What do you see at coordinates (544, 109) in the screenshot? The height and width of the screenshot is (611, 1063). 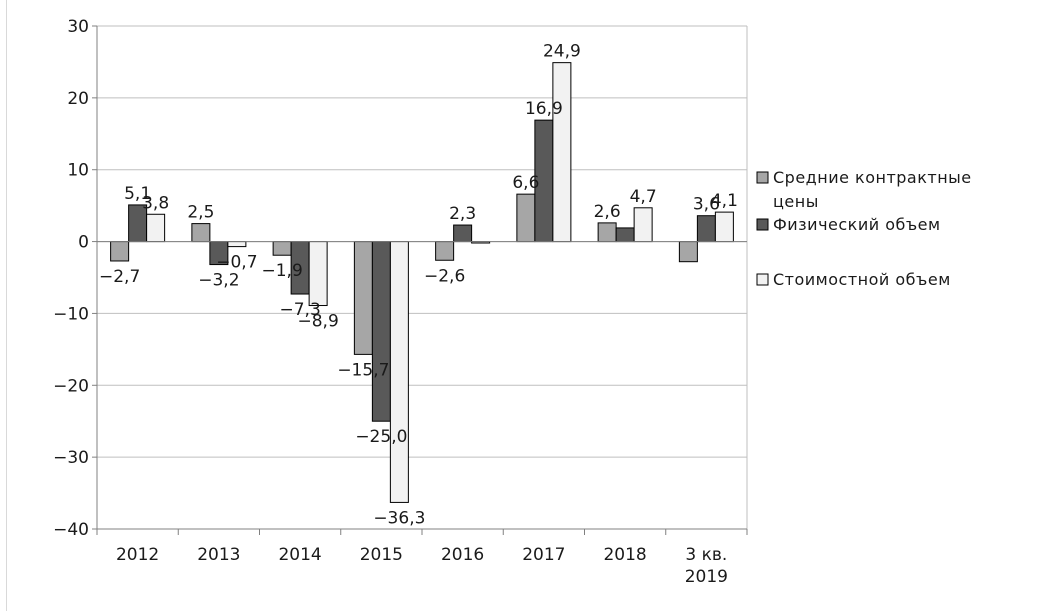 I see `data-label: 16,9` at bounding box center [544, 109].